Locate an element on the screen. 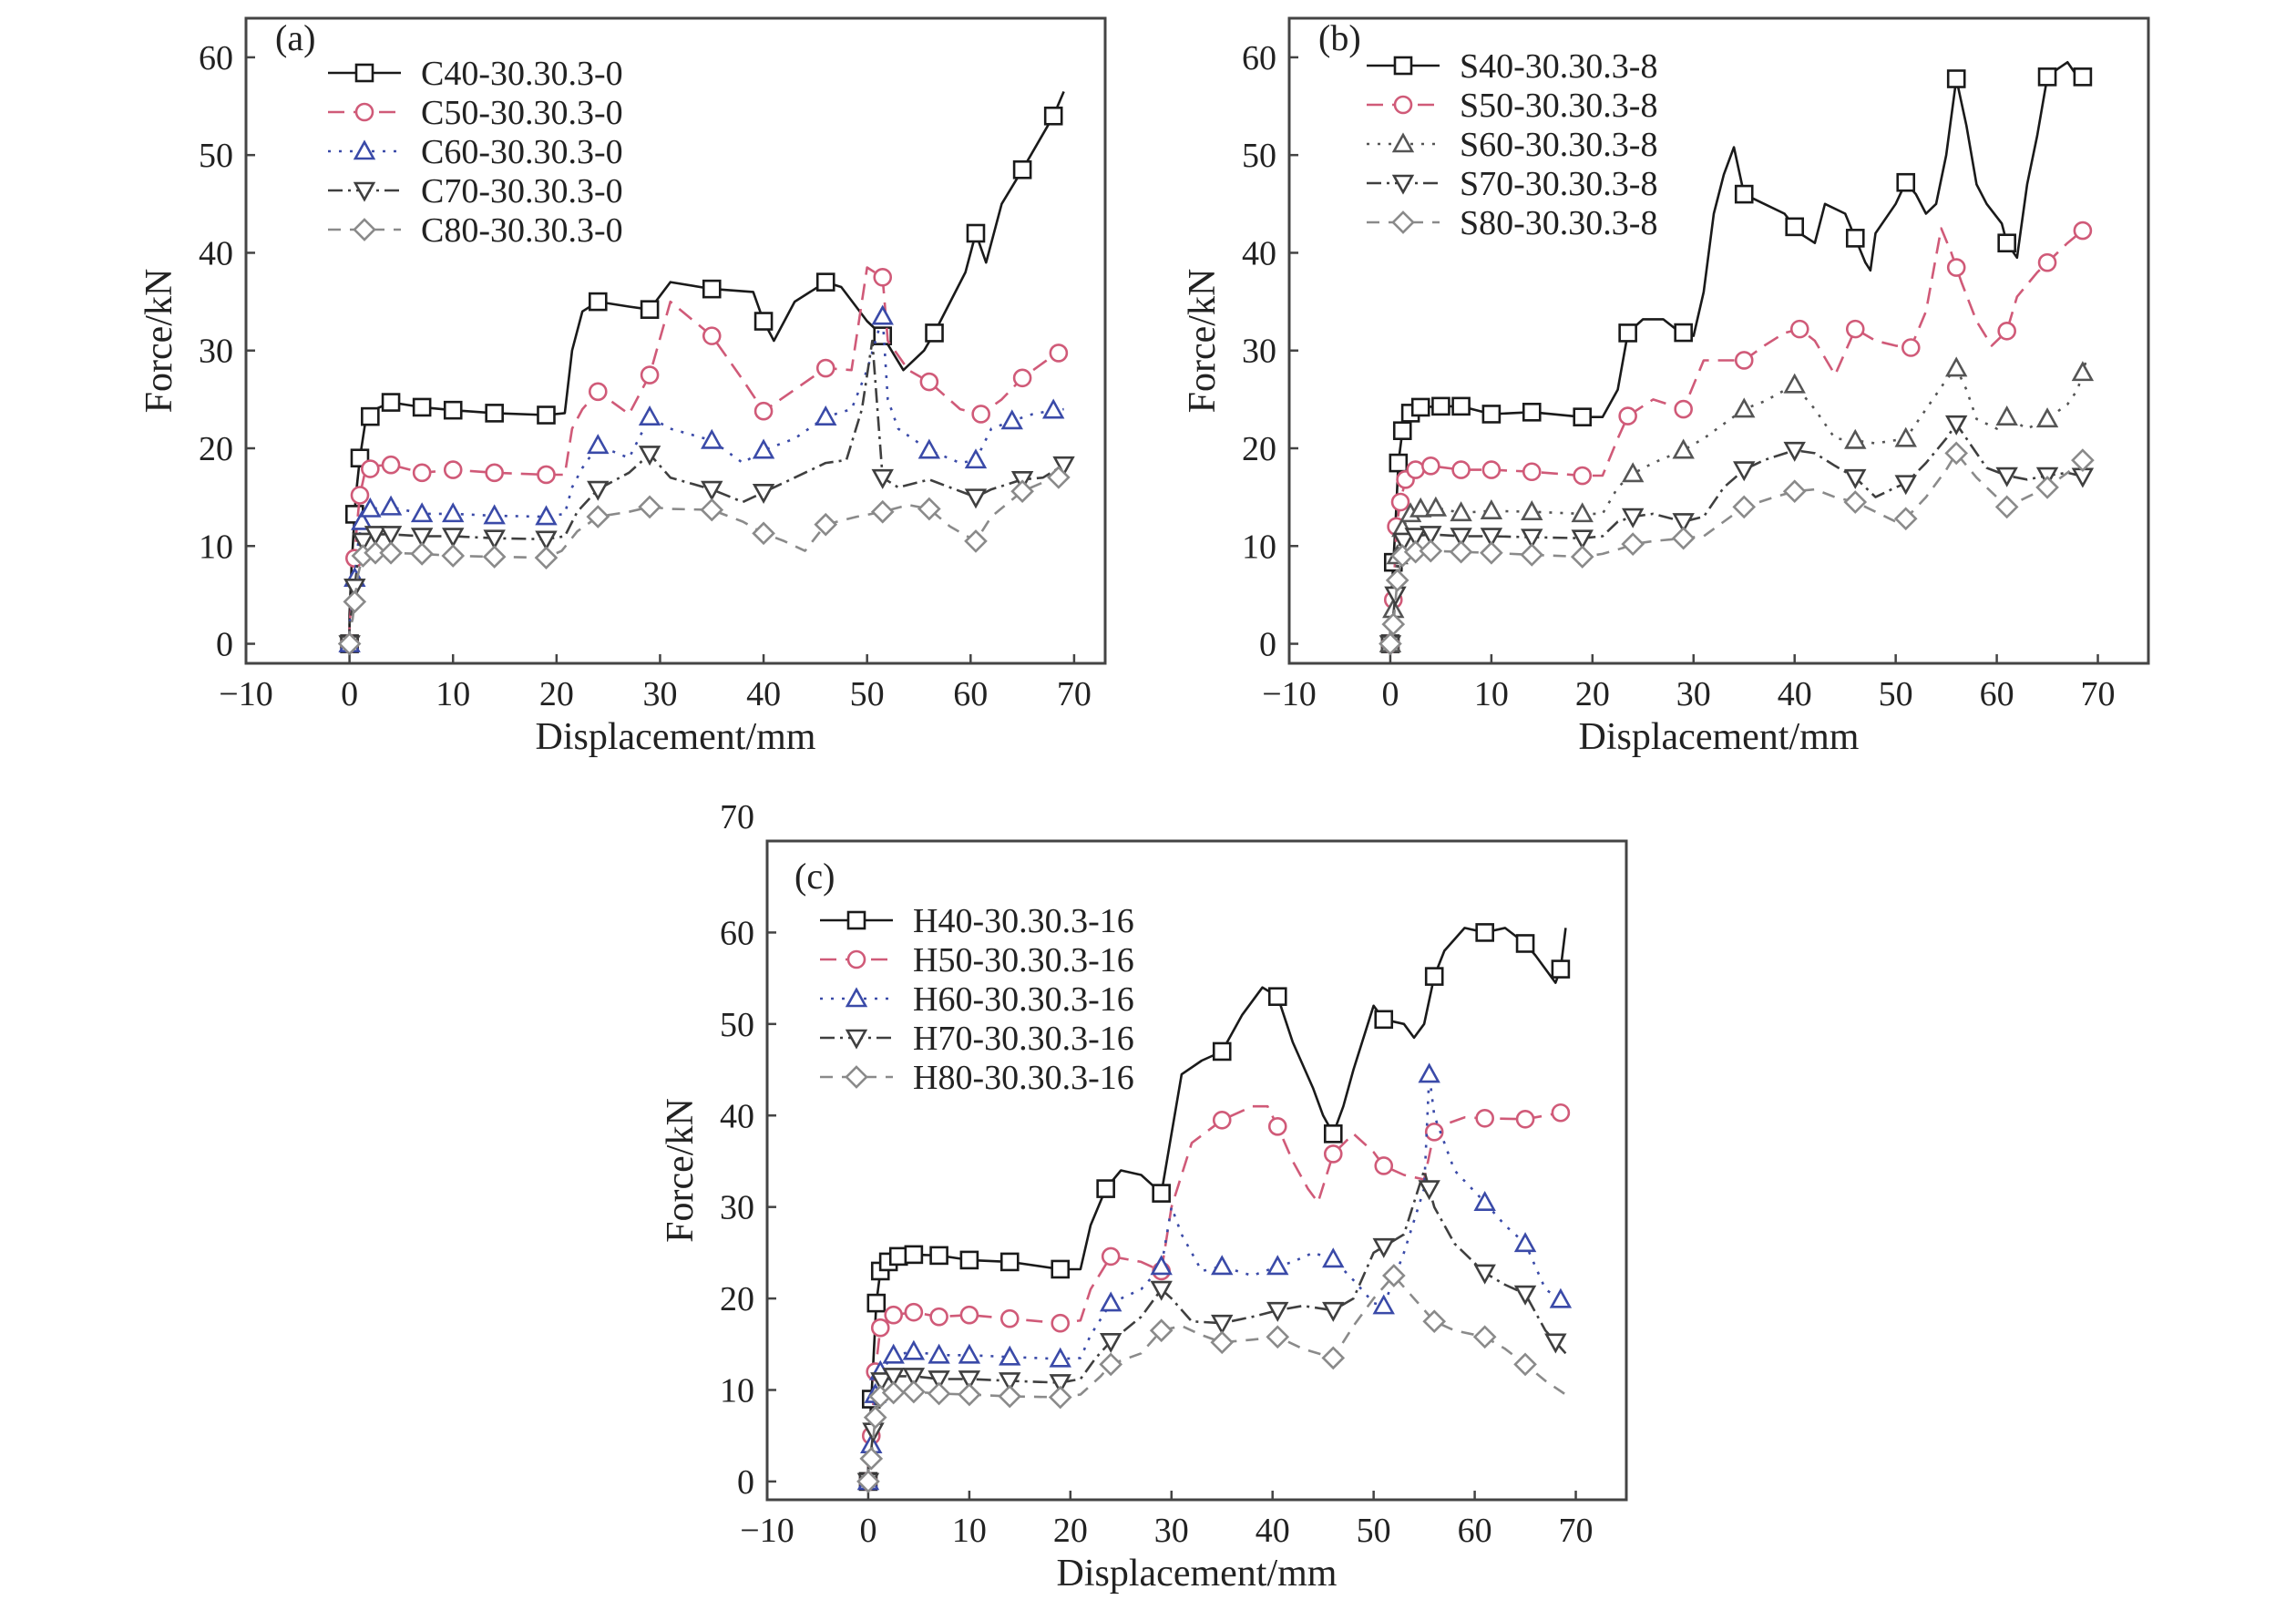  legend-entry: H40-30.30.3-16 is located at coordinates (977, 921).